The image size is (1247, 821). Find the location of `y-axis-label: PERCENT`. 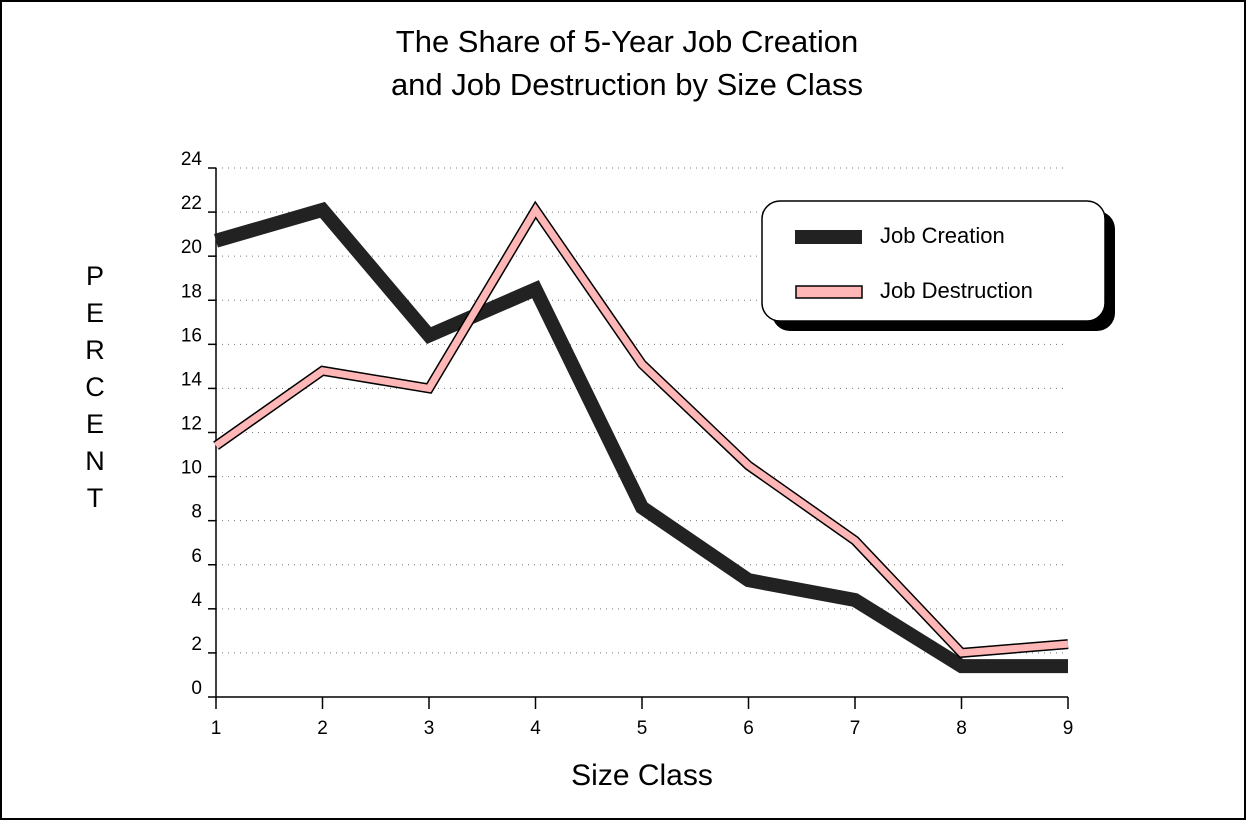

y-axis-label: PERCENT is located at coordinates (95, 387).